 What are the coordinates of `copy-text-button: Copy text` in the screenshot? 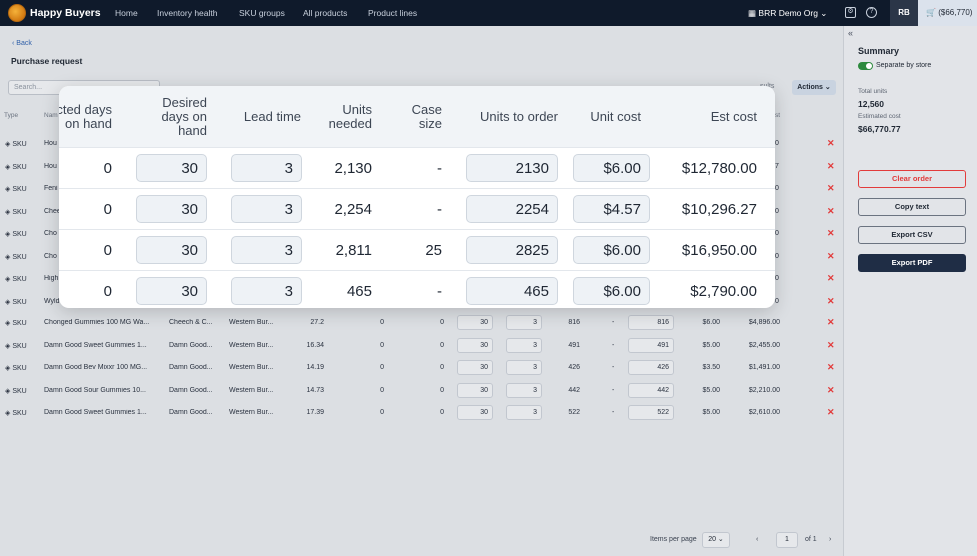 It's located at (912, 207).